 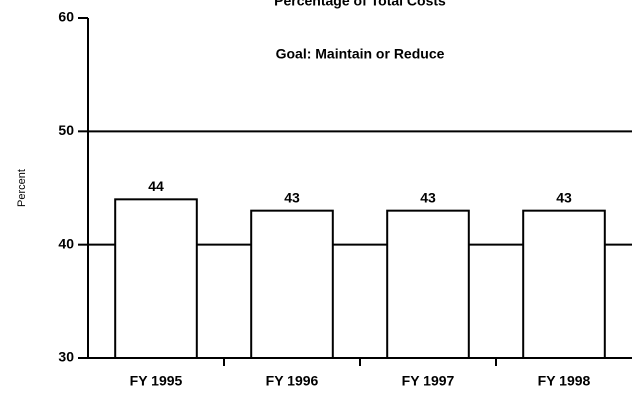 I want to click on y-tick-label: 40, so click(x=66, y=243).